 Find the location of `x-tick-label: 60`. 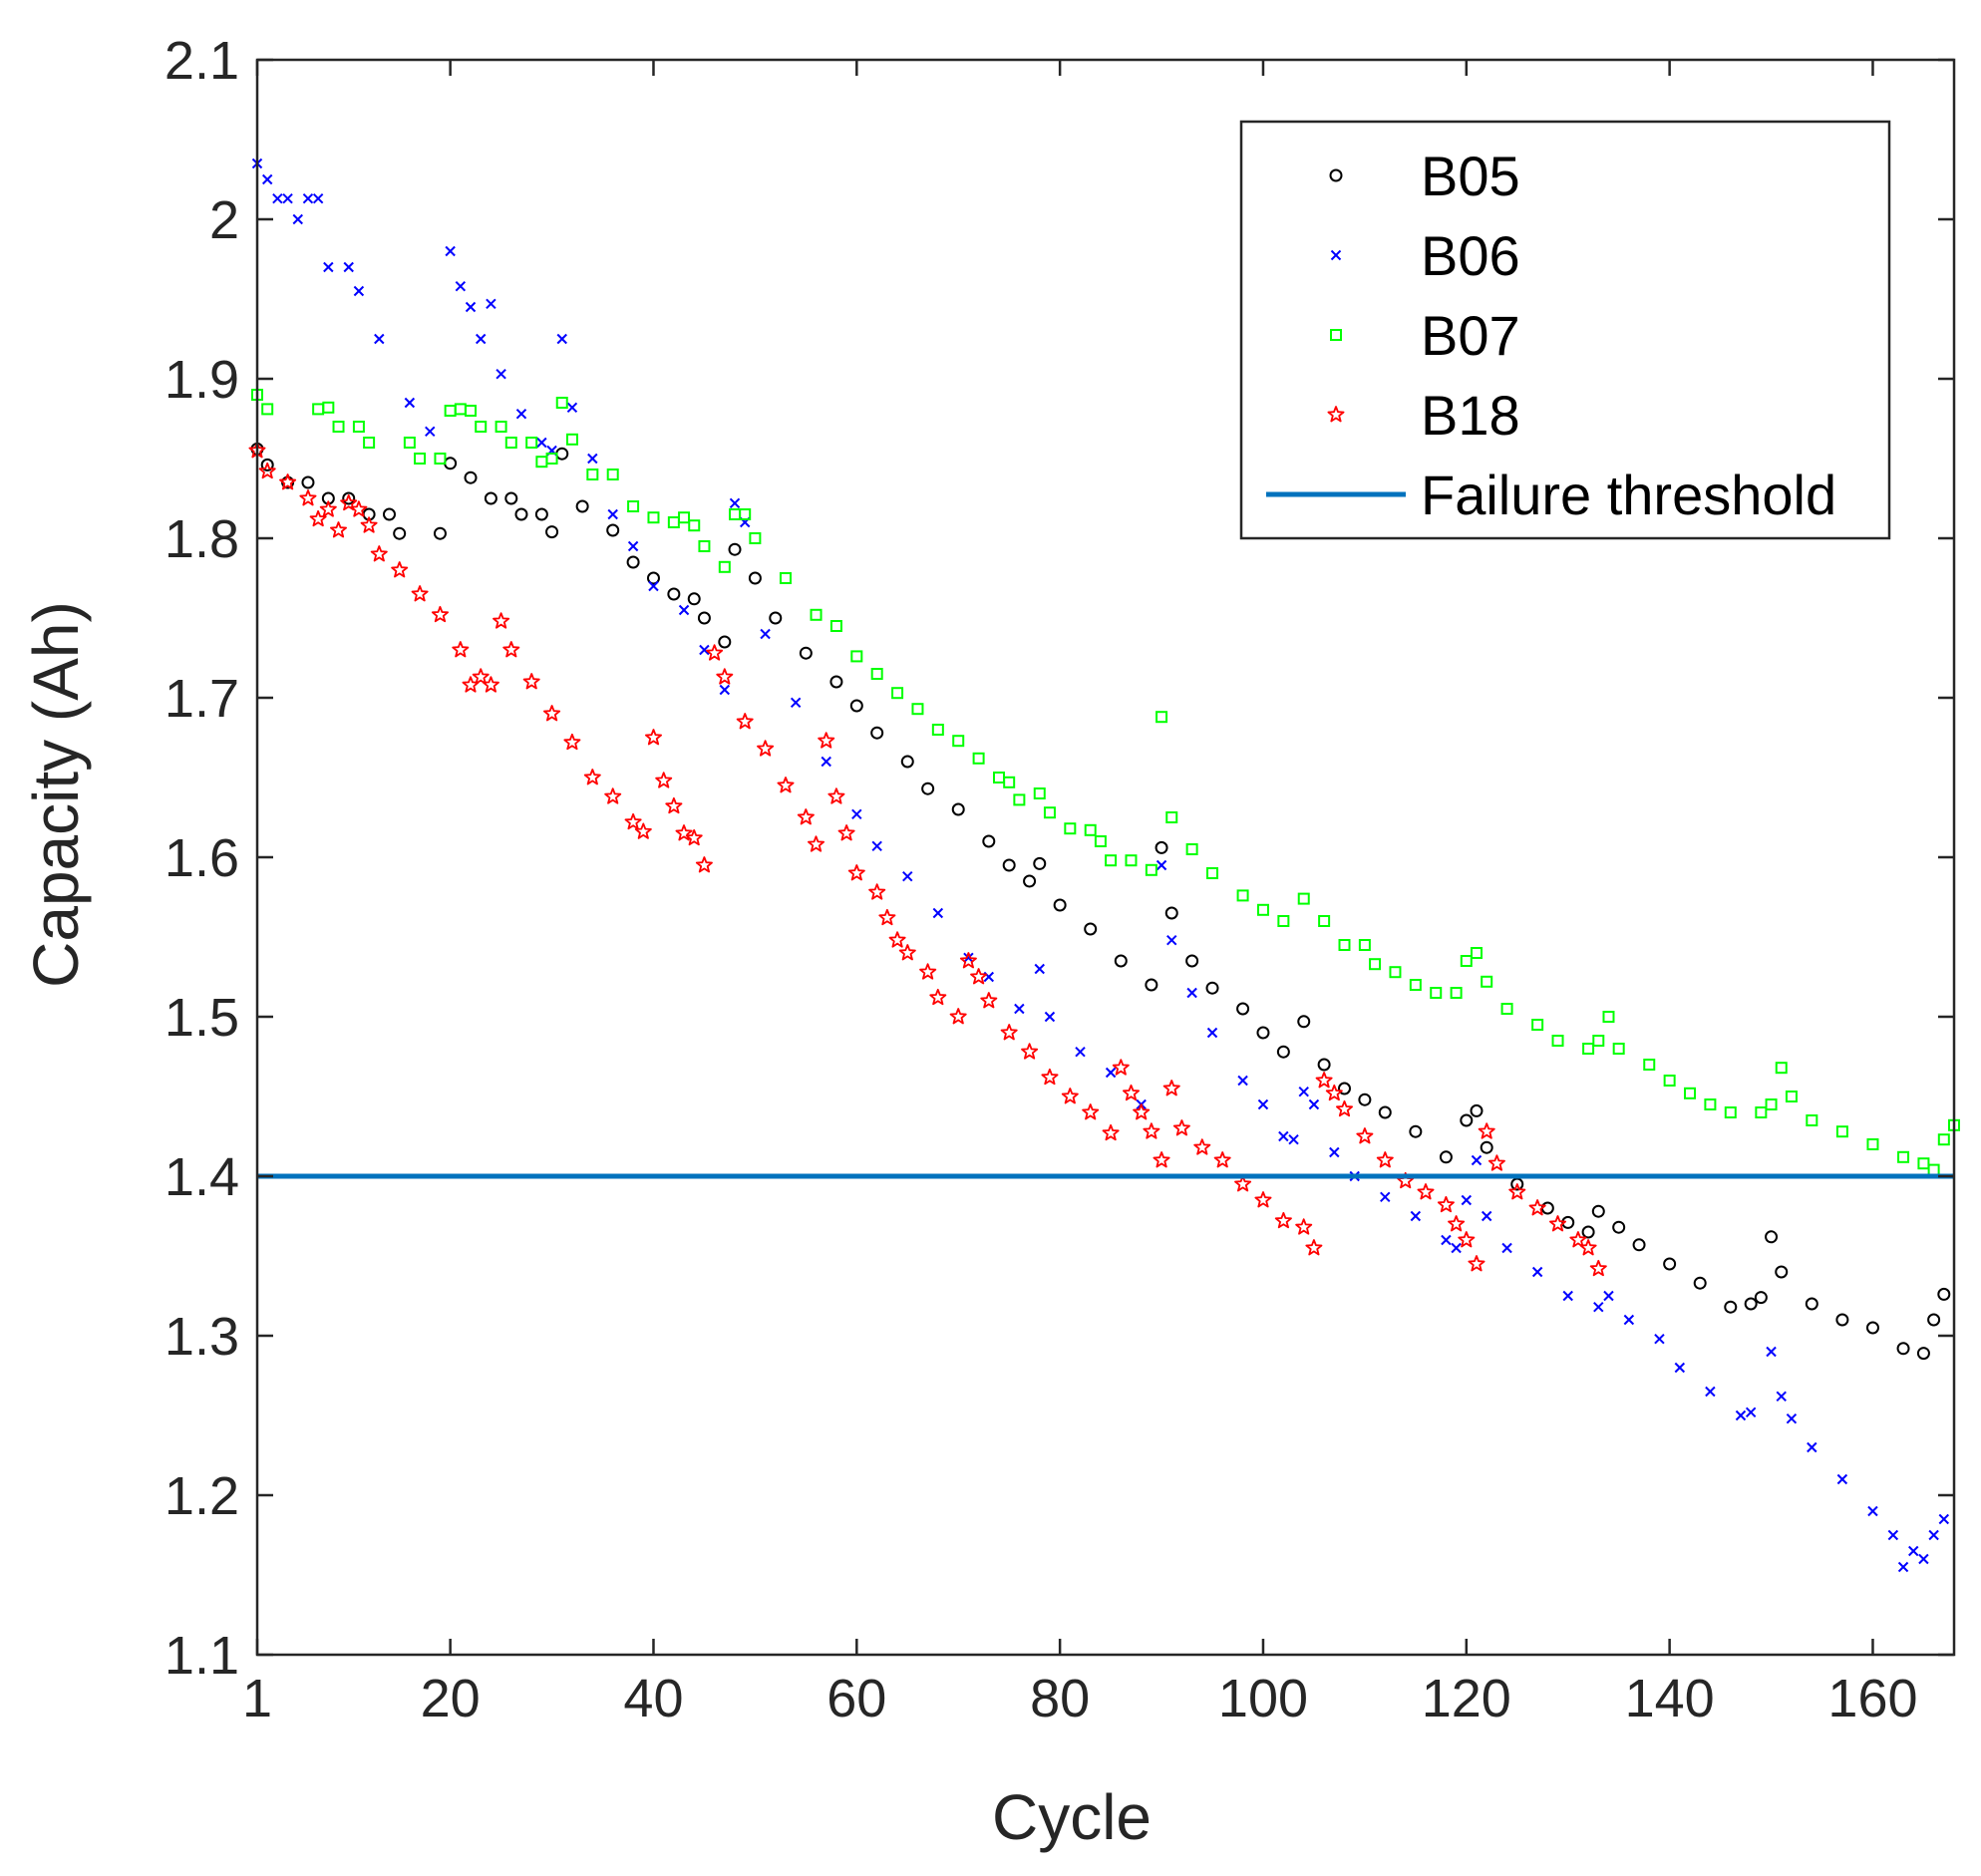

x-tick-label: 60 is located at coordinates (856, 1699).